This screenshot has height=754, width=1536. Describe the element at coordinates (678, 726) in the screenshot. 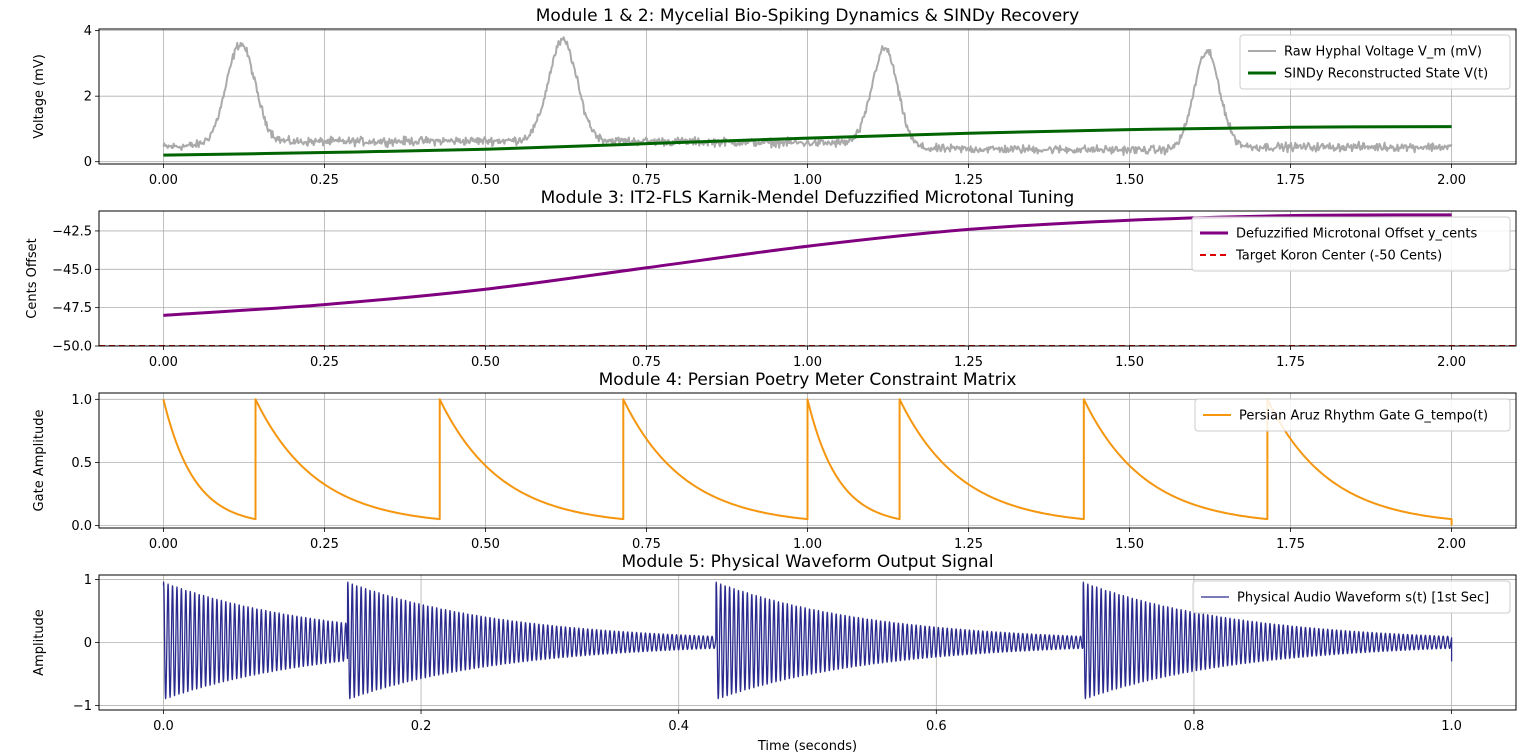

I see `x-tick-label: 0.4` at that location.